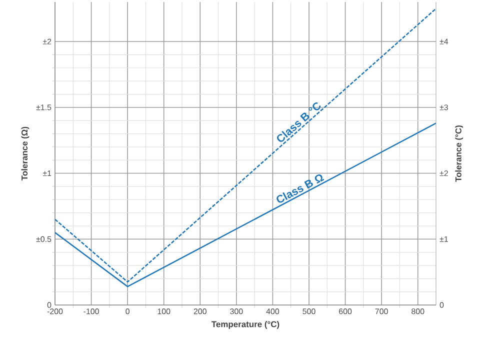  I want to click on x-axis-title: Temperature (°C), so click(246, 325).